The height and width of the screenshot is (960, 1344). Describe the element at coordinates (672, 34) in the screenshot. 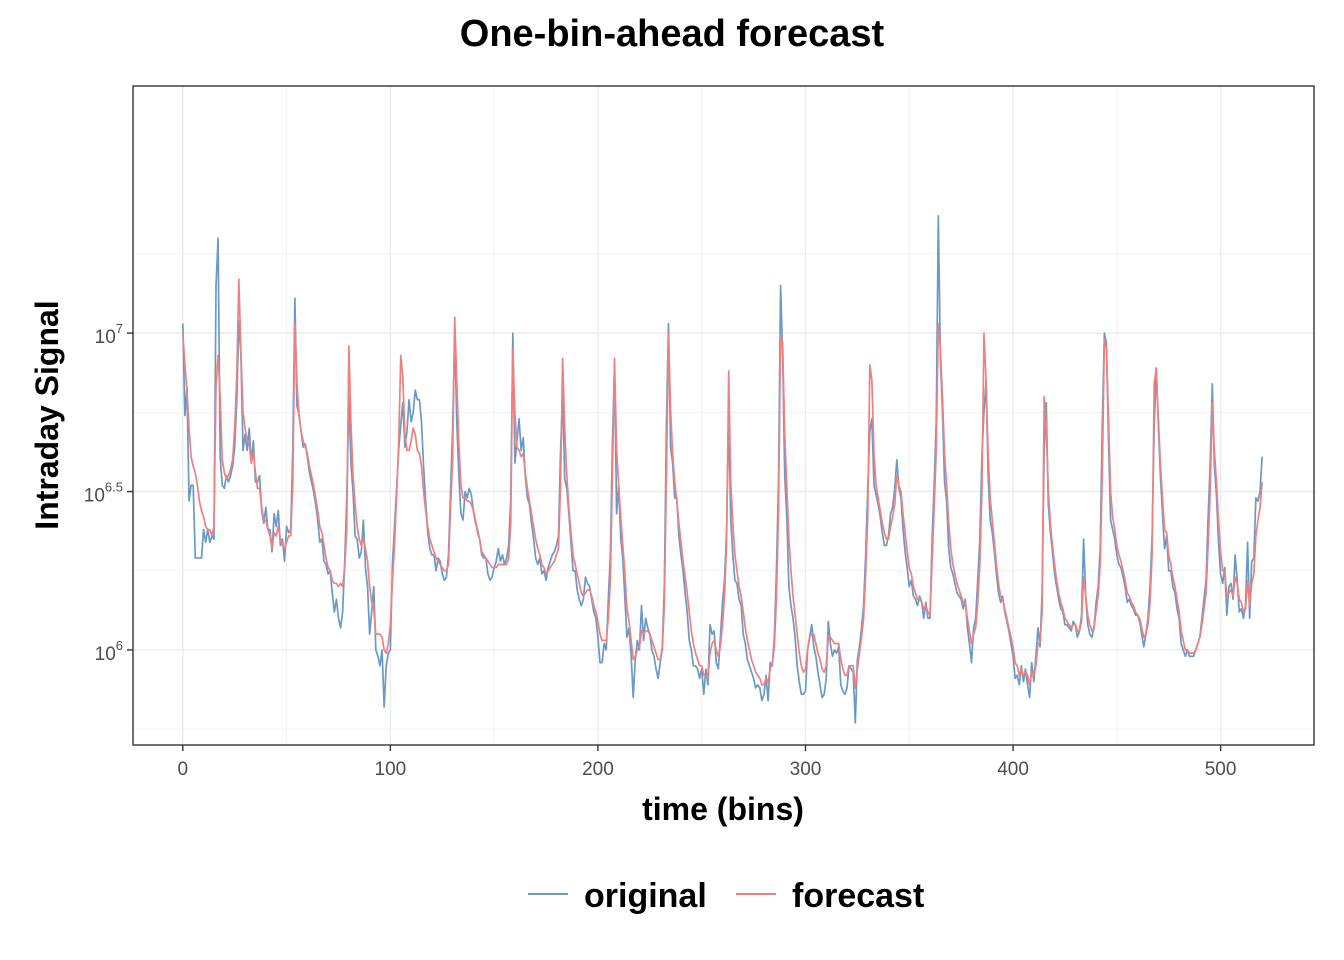

I see `chart-title: One-bin-ahead forecast` at that location.